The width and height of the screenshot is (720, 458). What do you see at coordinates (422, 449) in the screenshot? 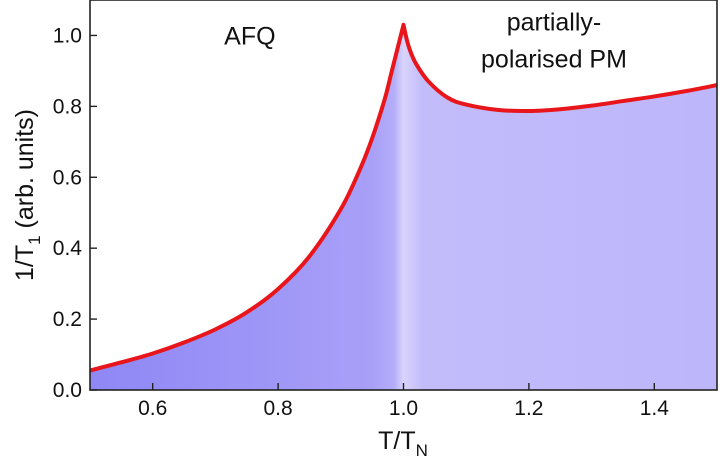
I see `x-axis-title-sub: N` at bounding box center [422, 449].